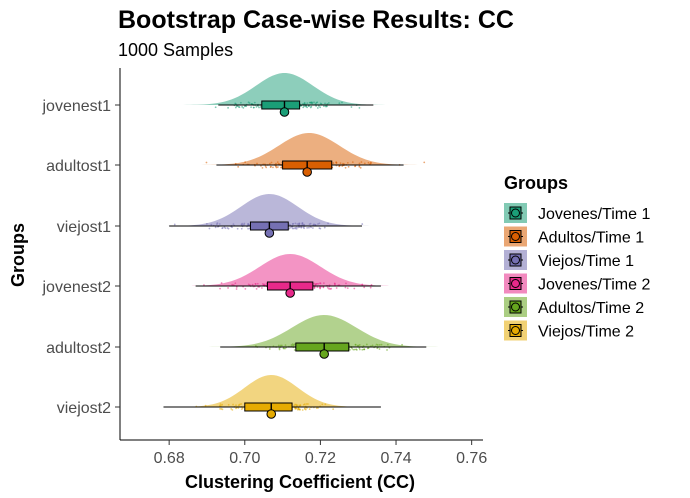  I want to click on y-tick-label: viejost2, so click(84, 408).